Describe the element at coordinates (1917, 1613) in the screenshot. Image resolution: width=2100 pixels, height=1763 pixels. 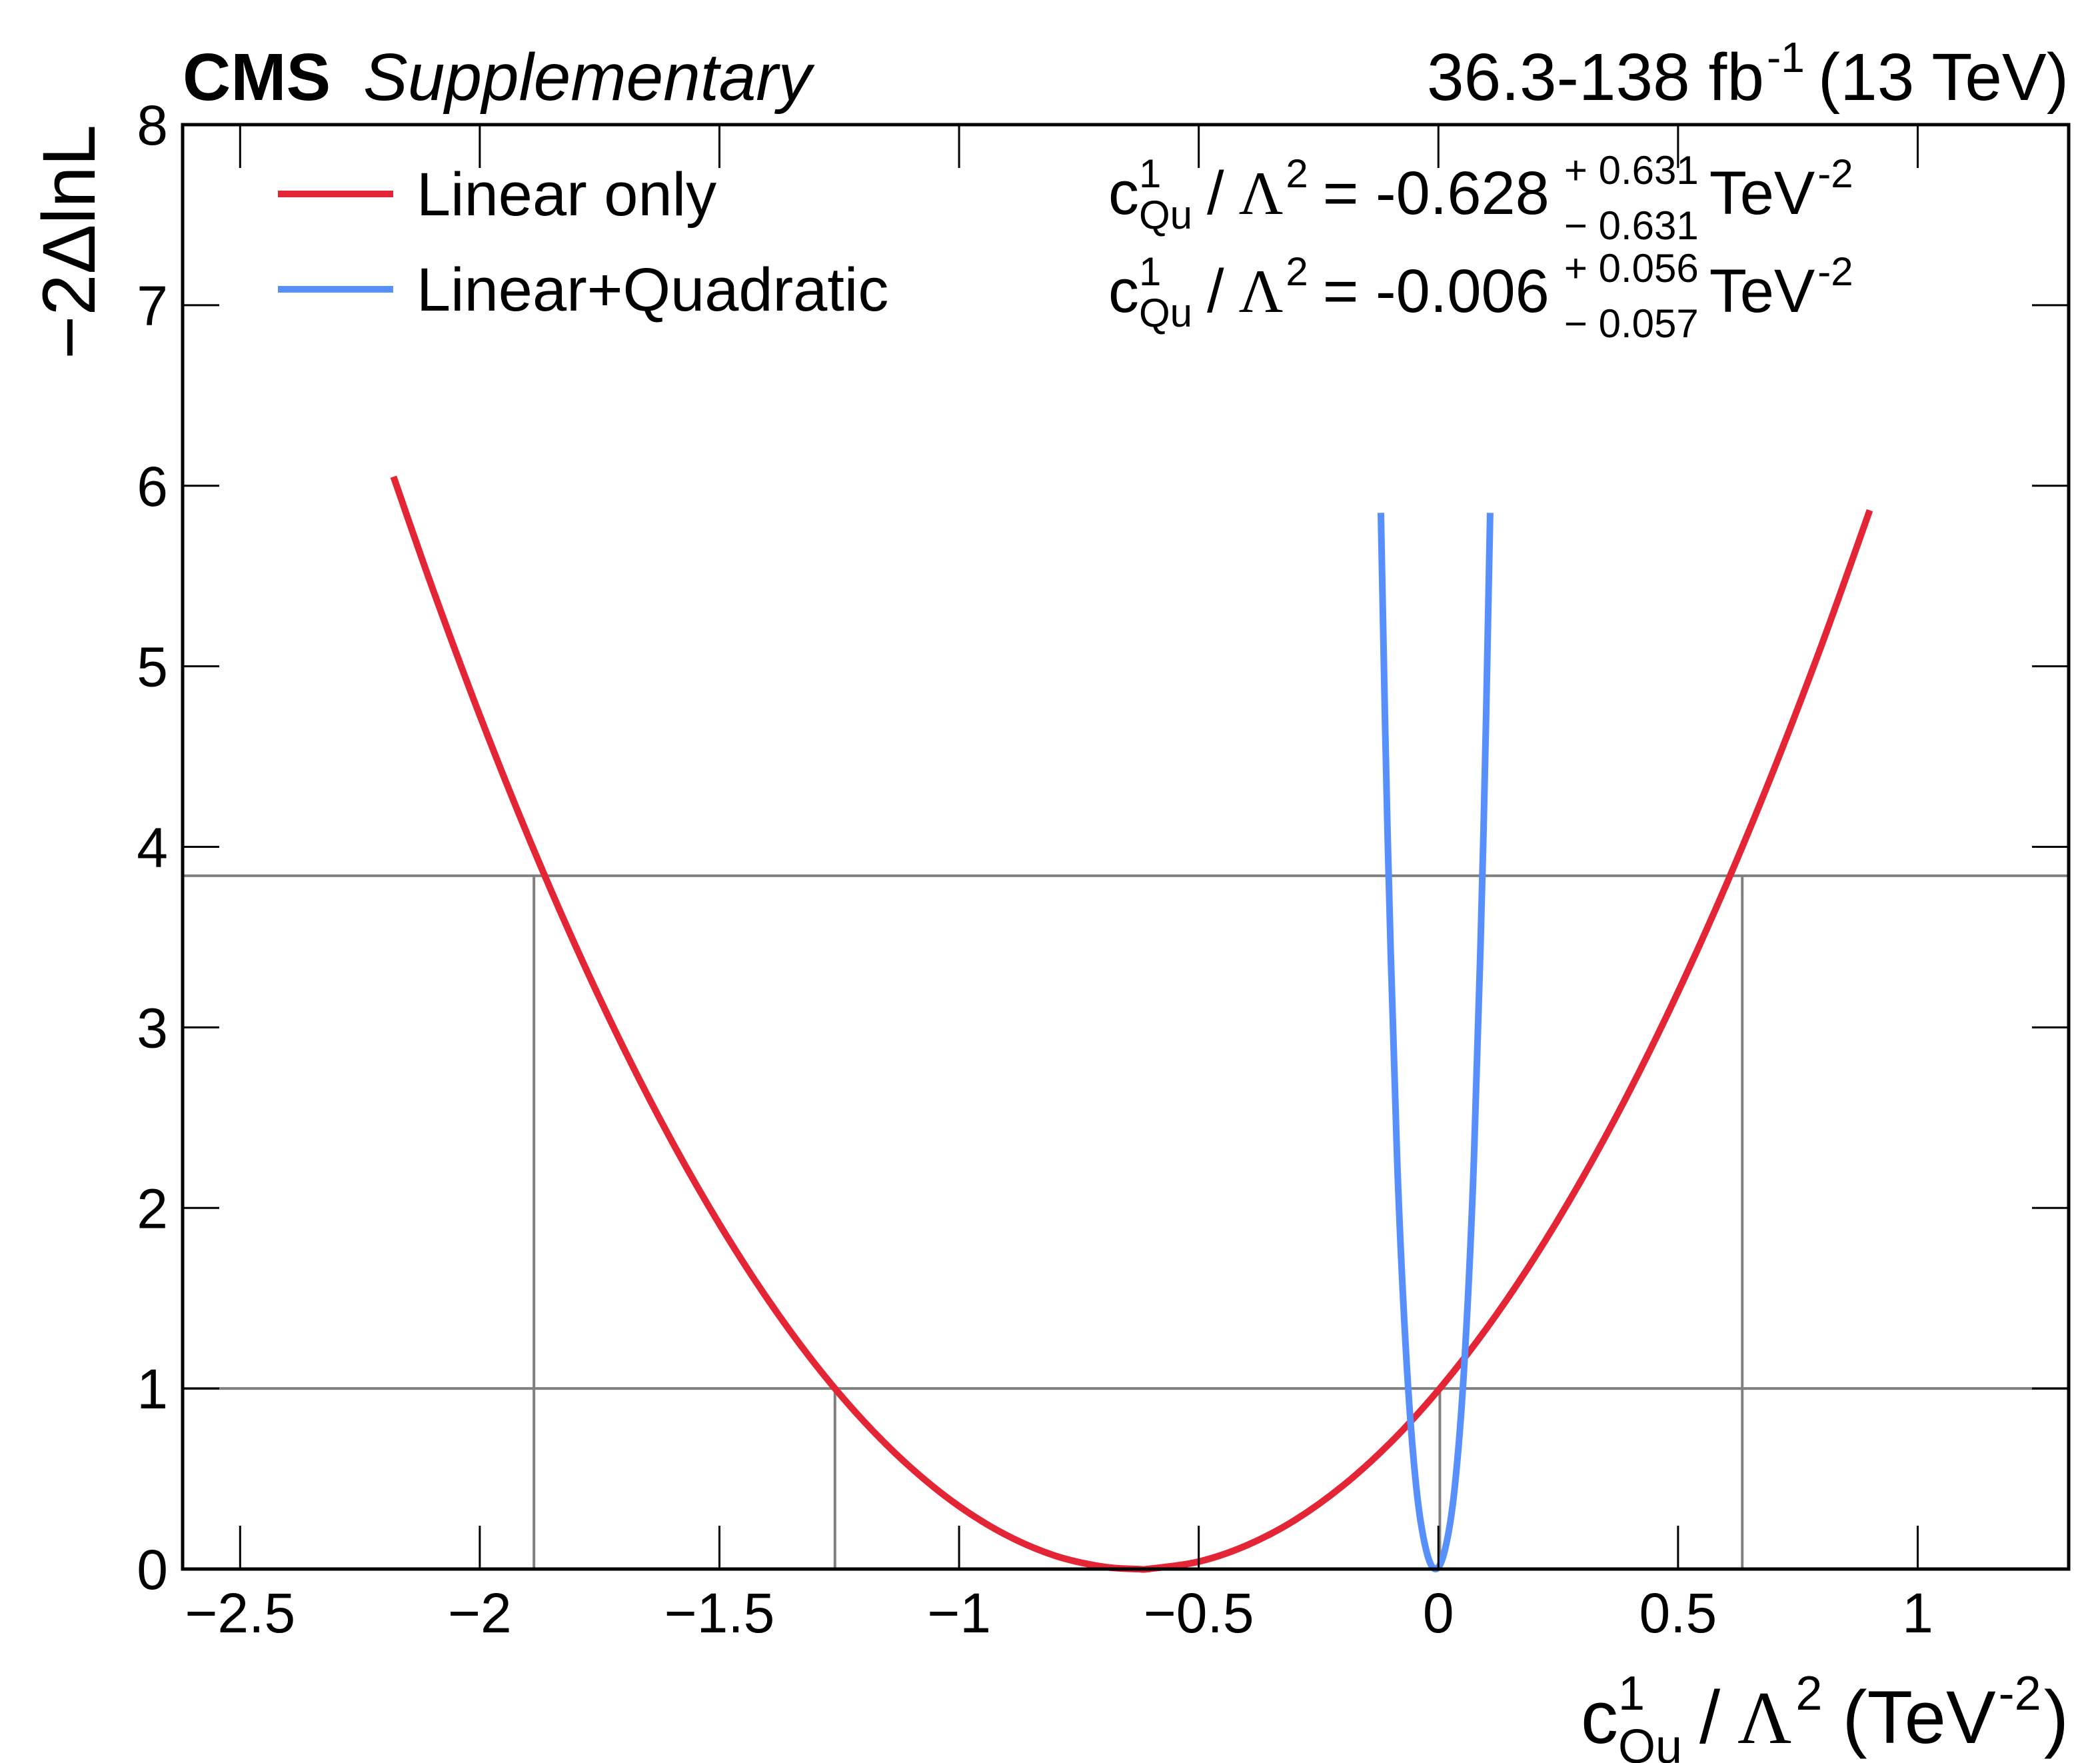
I see `x-tick-label: 1` at that location.